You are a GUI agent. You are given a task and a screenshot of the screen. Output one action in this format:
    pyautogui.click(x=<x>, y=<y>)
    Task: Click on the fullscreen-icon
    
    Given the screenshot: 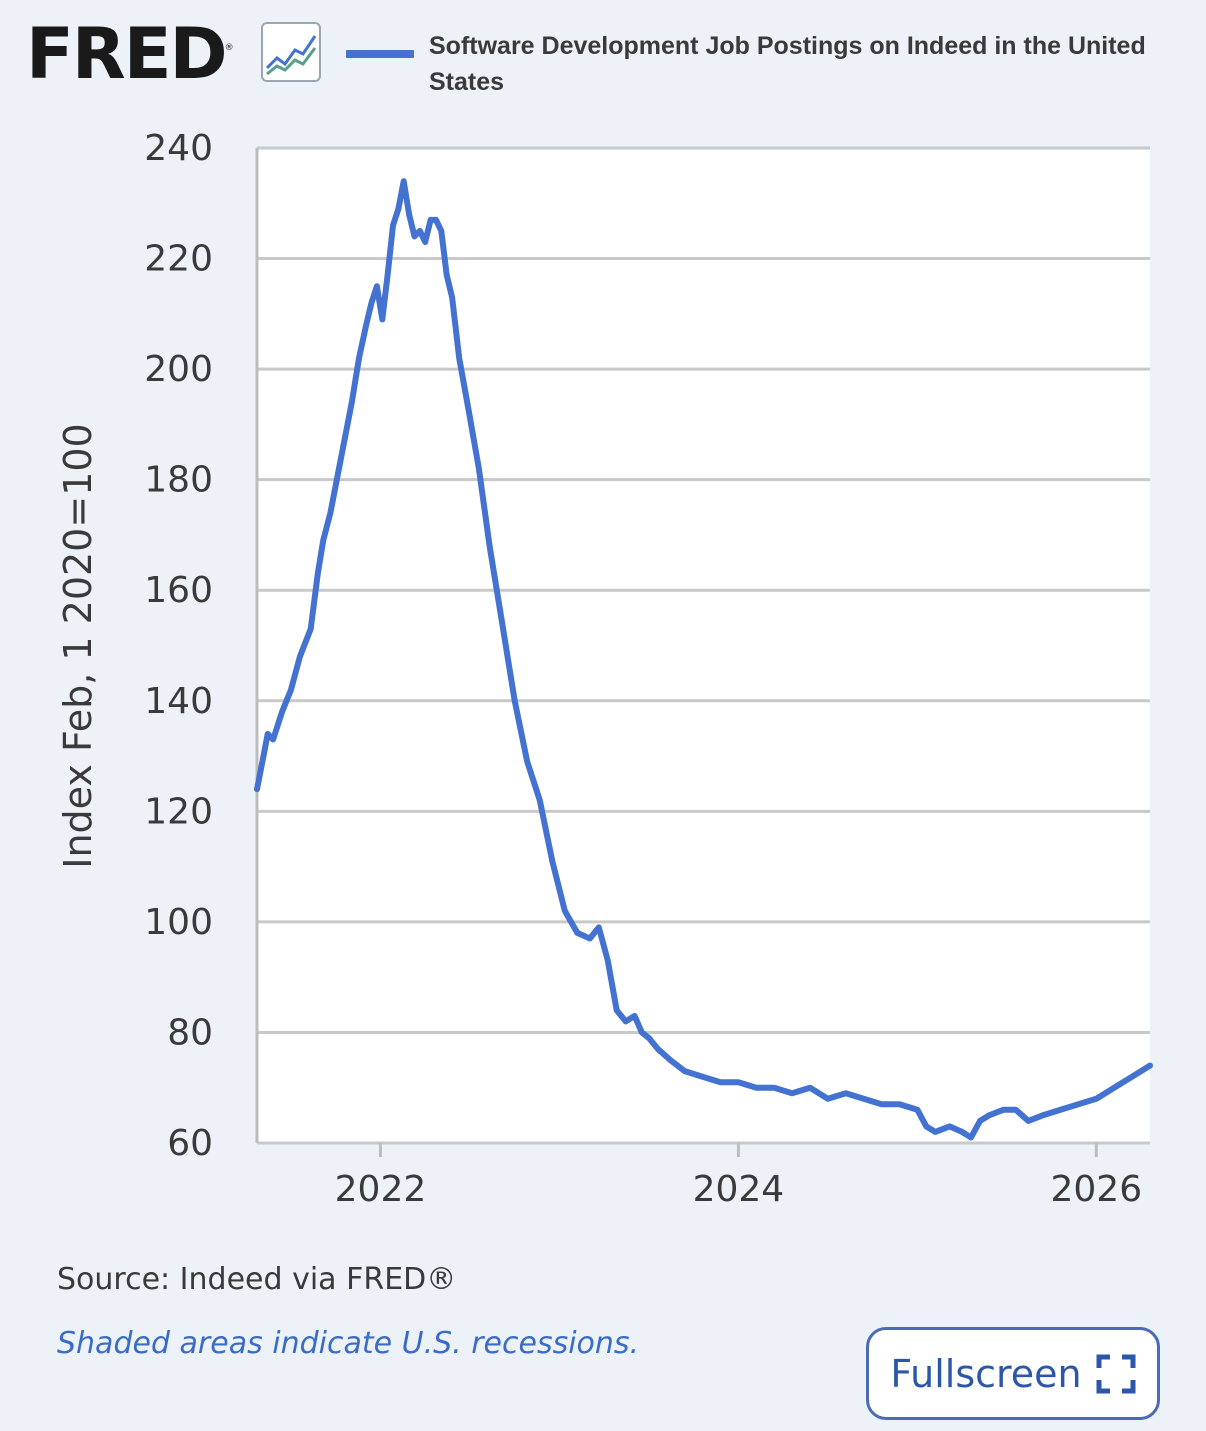 What is the action you would take?
    pyautogui.click(x=1116, y=1373)
    